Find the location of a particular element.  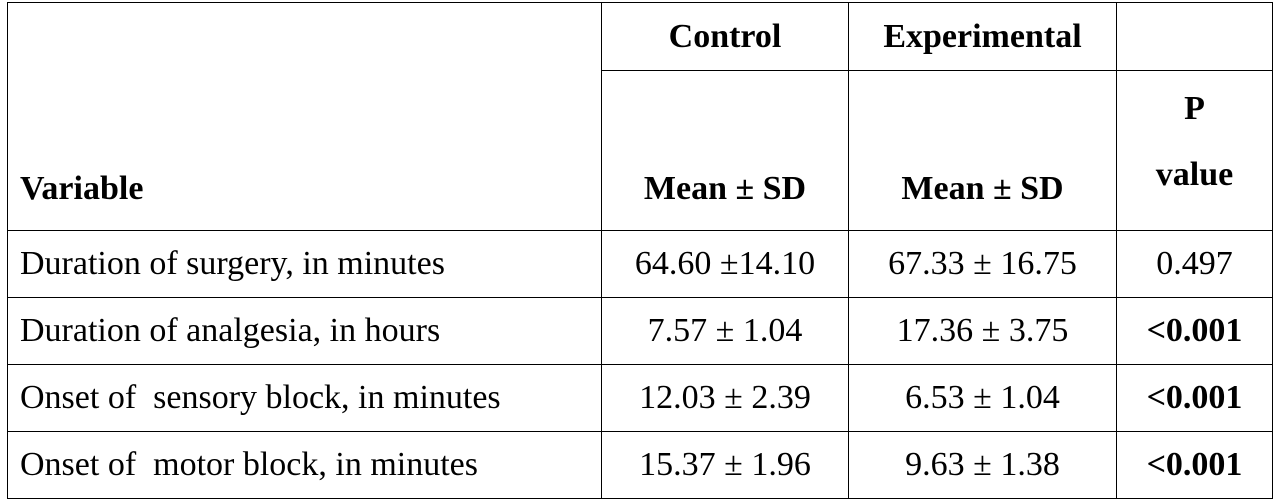

header-cell: Experimental is located at coordinates (982, 36).